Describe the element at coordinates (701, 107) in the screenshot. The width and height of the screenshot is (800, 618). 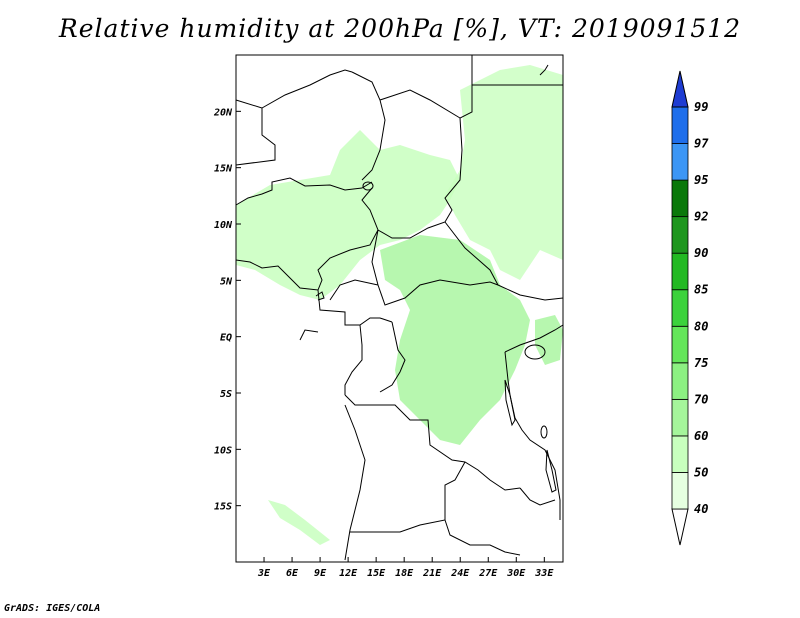
I see `colorbar-level-label: 99` at that location.